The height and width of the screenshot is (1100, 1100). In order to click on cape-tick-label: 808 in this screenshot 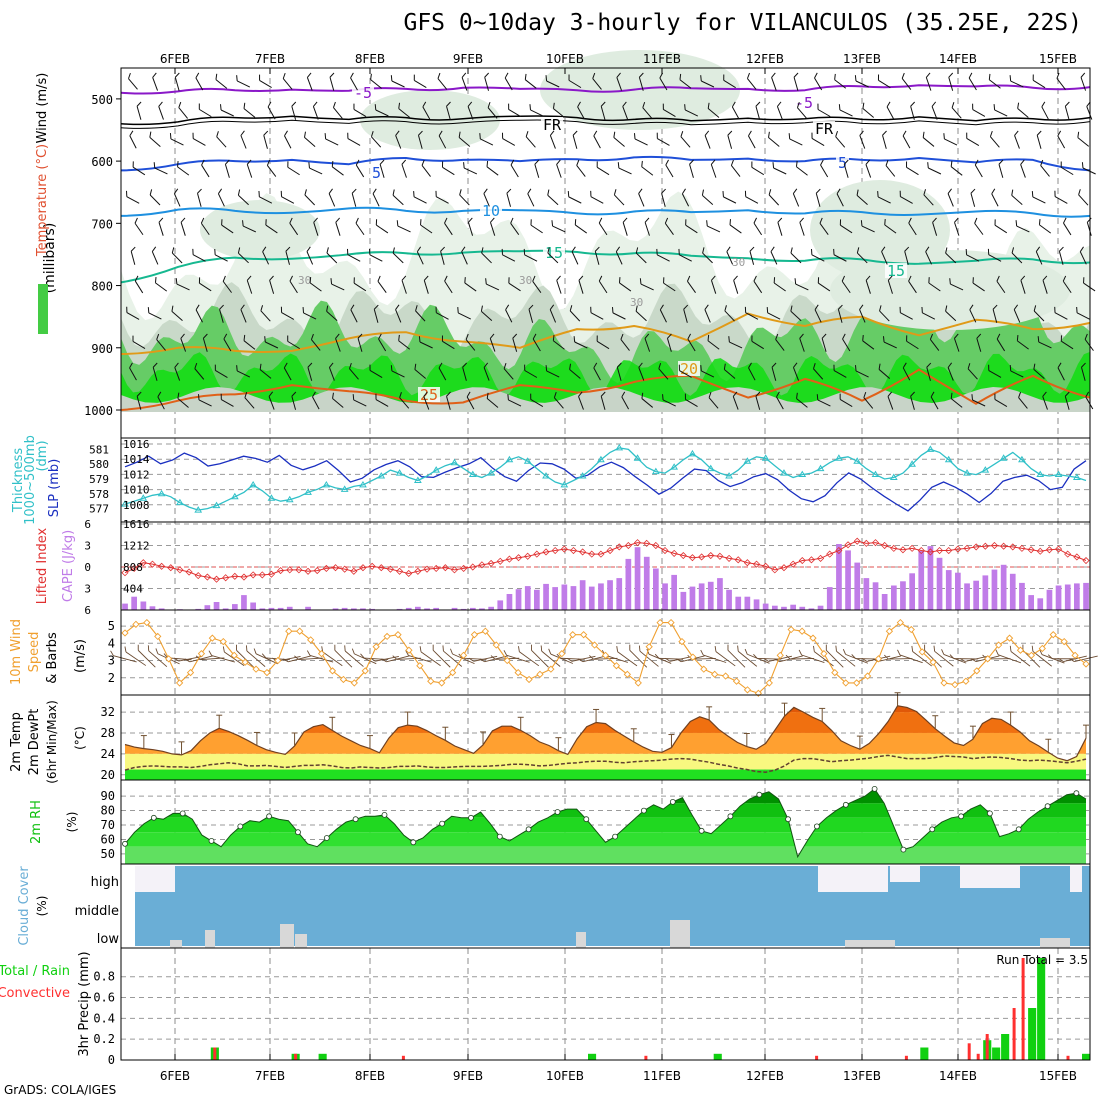, I will do `click(133, 567)`.